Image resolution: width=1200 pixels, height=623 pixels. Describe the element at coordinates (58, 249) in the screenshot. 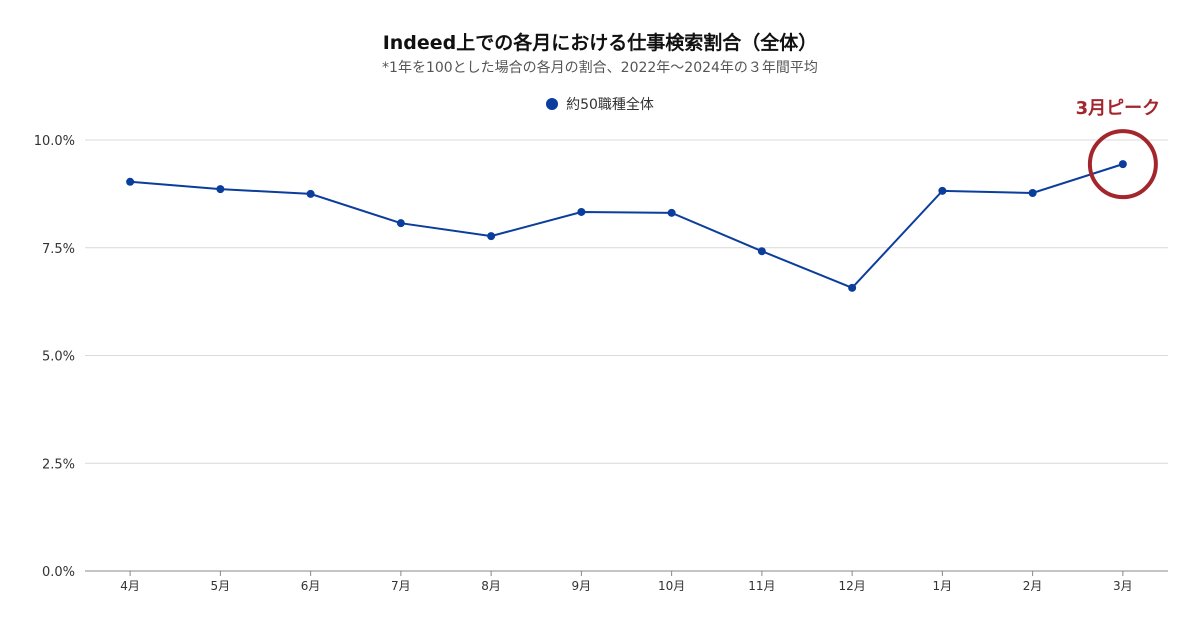

I see `y-tick-label: 7.5%` at that location.